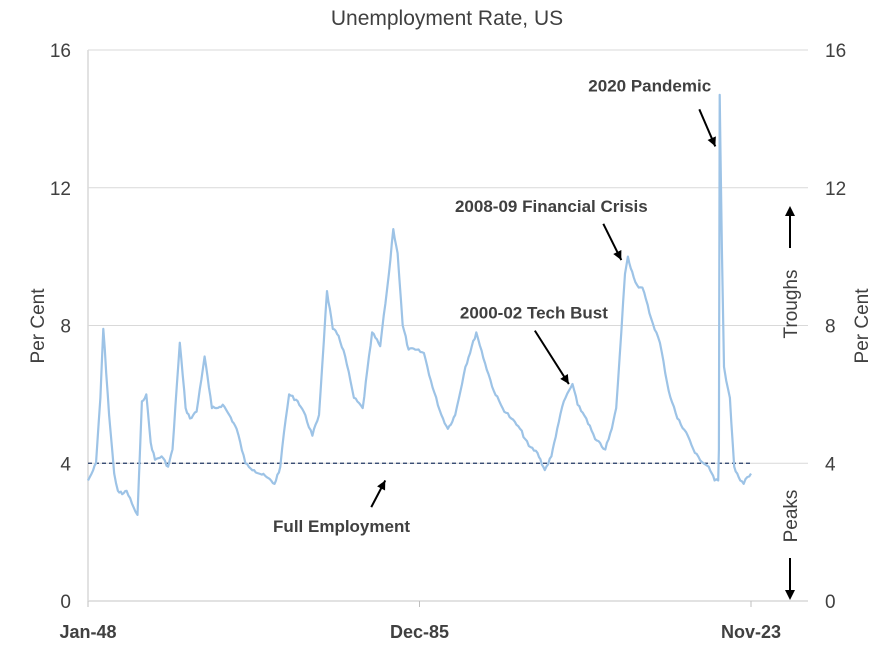 The height and width of the screenshot is (650, 882). Describe the element at coordinates (830, 464) in the screenshot. I see `y-tick-right: 4` at that location.